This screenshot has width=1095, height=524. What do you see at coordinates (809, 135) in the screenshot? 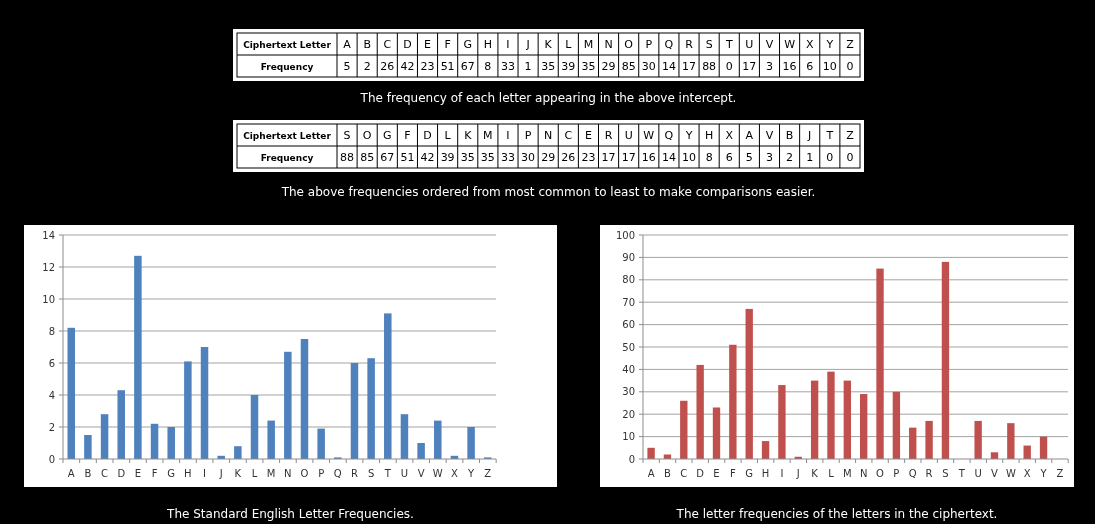
I see `category-label: J` at bounding box center [809, 135].